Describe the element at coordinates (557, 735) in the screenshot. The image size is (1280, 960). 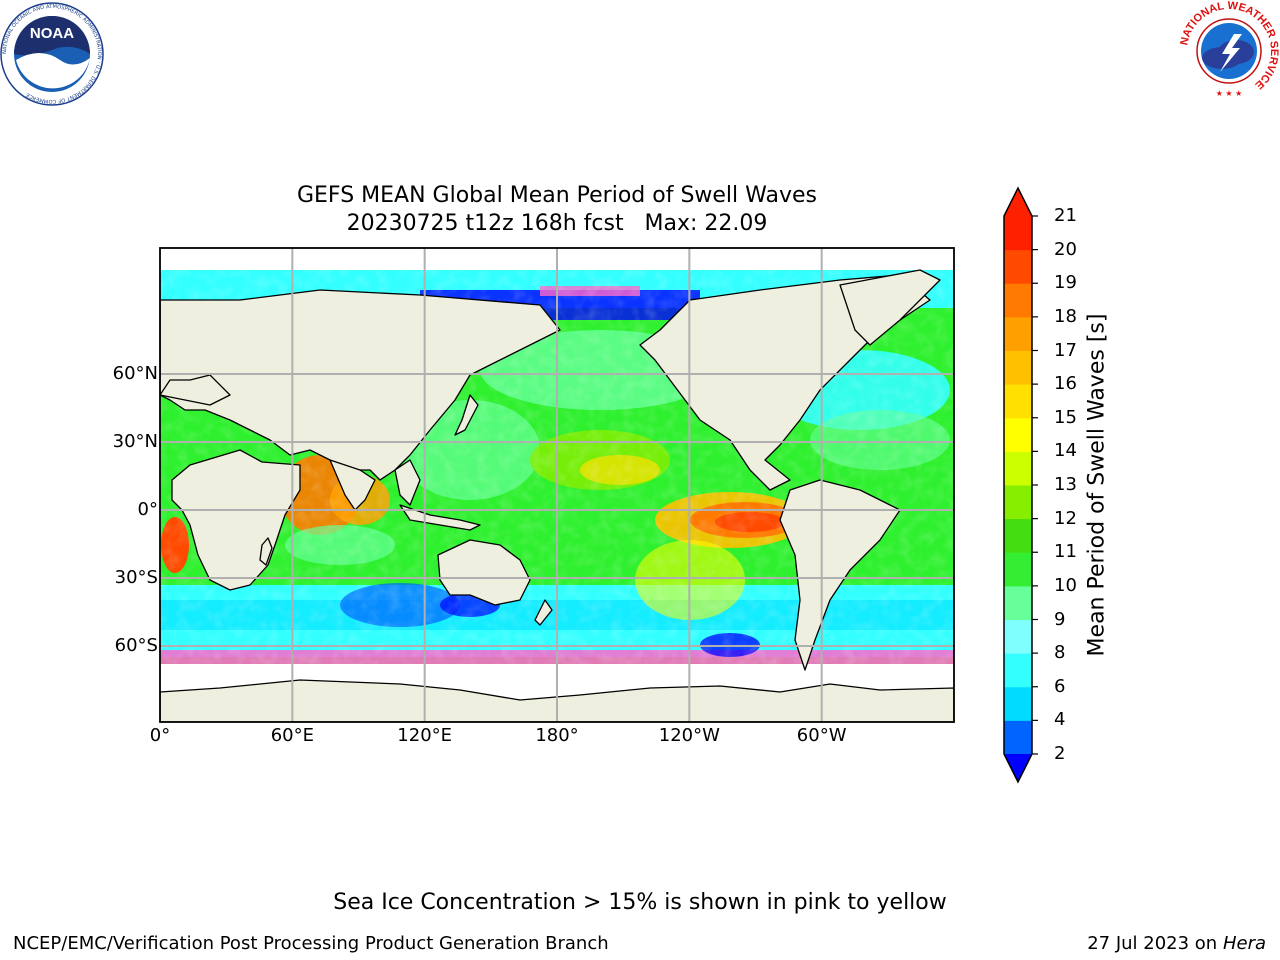
I see `lon-tick-label: 180°` at that location.